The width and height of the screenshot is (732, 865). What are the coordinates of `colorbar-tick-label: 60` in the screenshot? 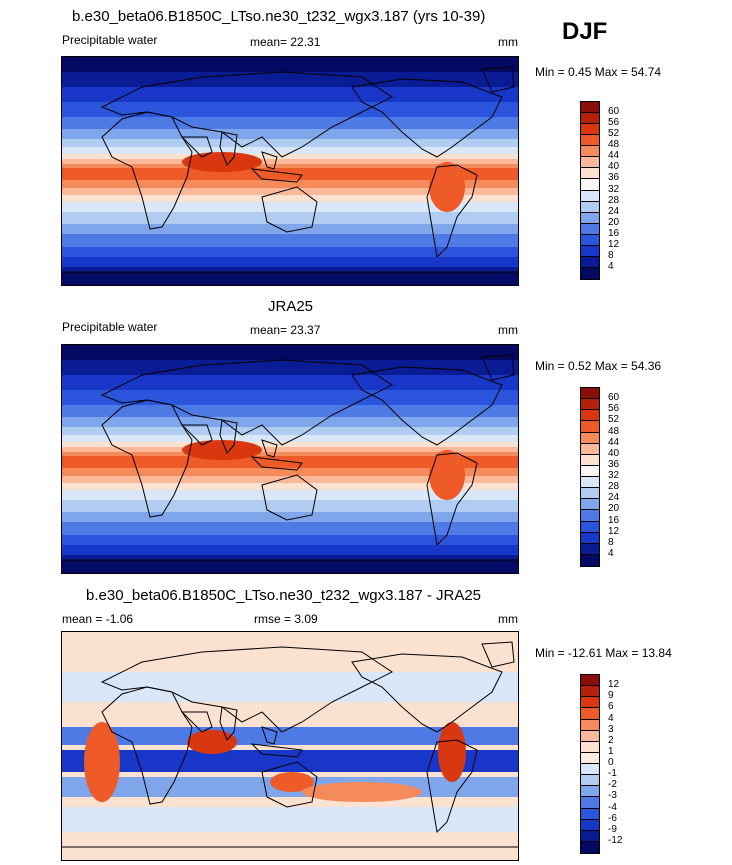 It's located at (614, 398).